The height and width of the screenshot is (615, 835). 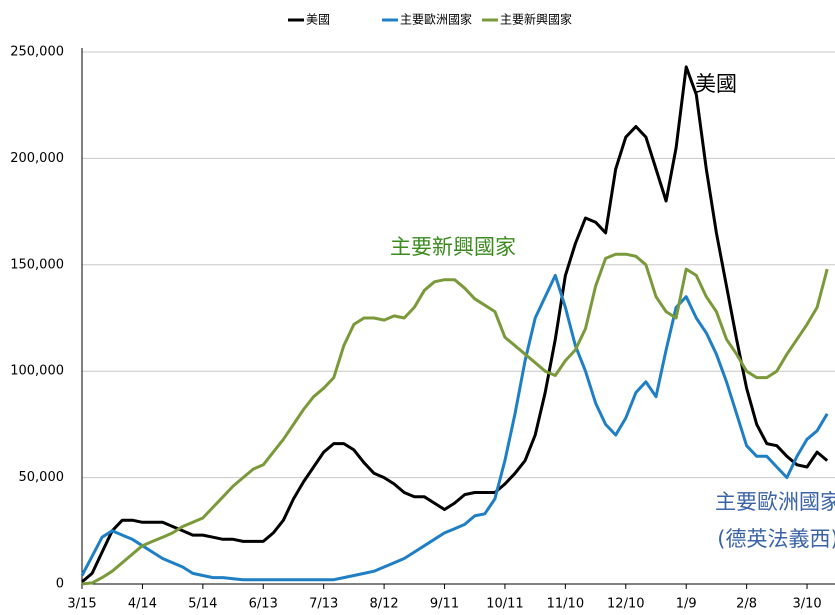 I want to click on x-tick-label: 5/14, so click(x=202, y=604).